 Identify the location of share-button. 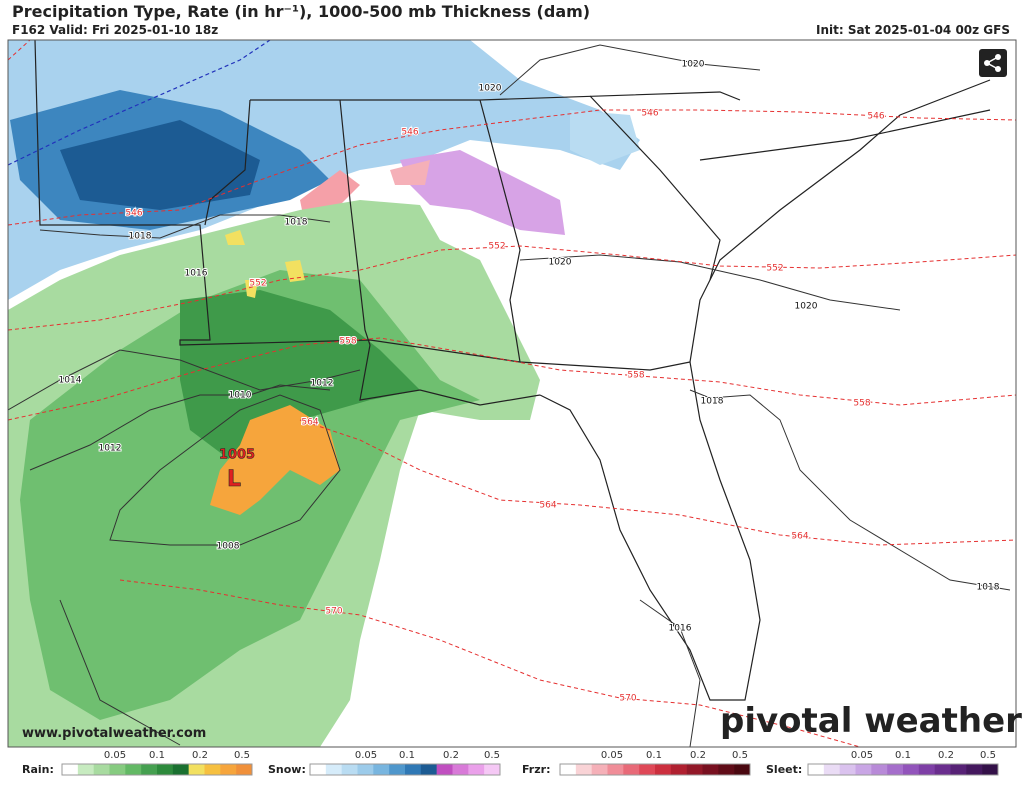
(993, 63).